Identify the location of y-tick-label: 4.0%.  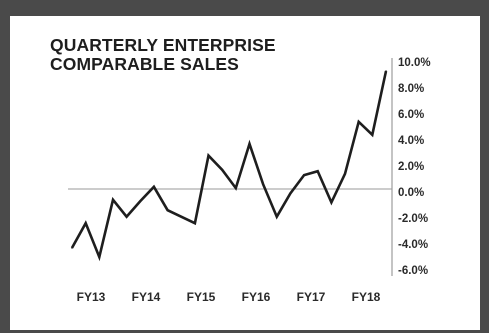
(411, 141).